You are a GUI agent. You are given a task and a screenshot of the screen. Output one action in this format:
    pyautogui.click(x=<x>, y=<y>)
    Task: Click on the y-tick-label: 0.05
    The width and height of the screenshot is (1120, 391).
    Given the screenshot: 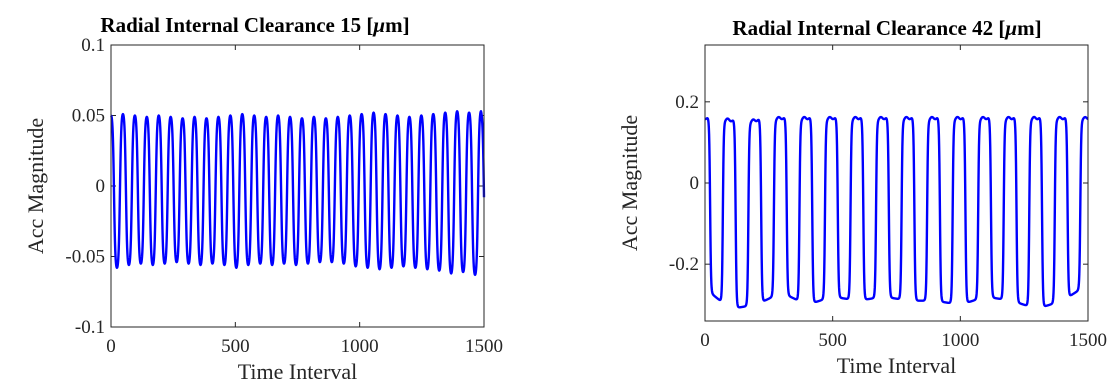 What is the action you would take?
    pyautogui.click(x=88, y=116)
    